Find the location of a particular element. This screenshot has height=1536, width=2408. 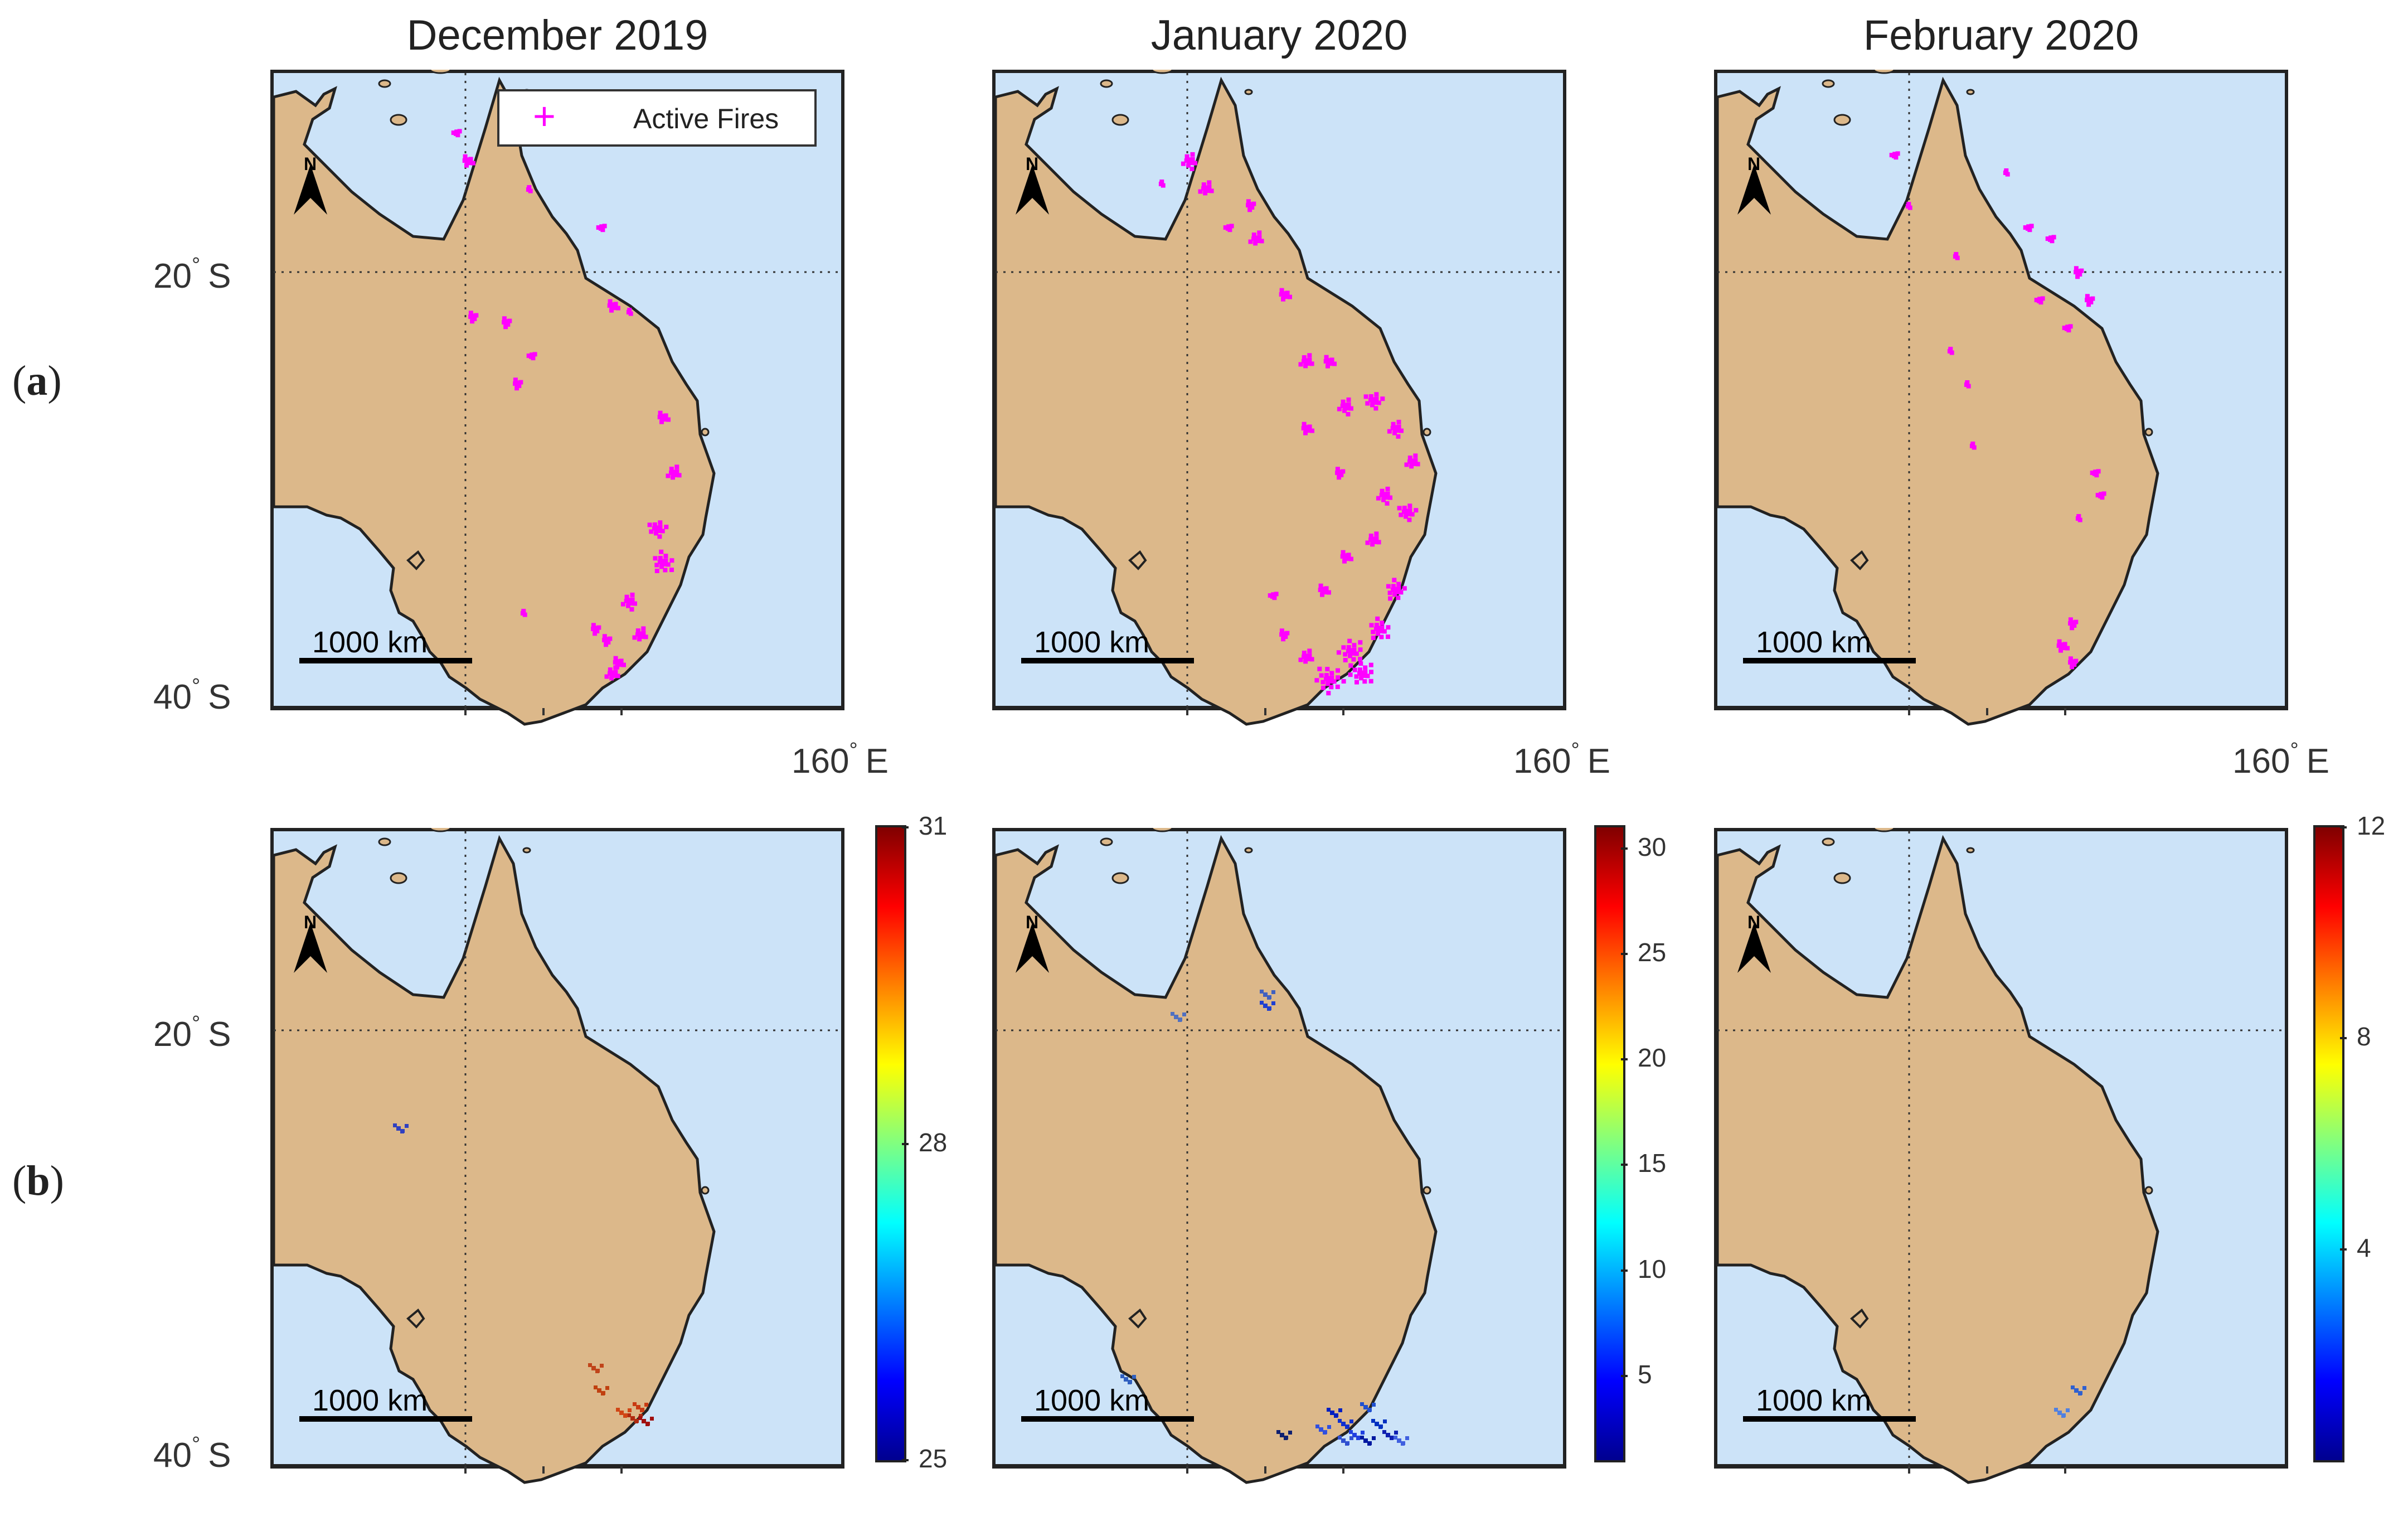

colorbar-dec-2019: 31 28 25 is located at coordinates (931, 1142).